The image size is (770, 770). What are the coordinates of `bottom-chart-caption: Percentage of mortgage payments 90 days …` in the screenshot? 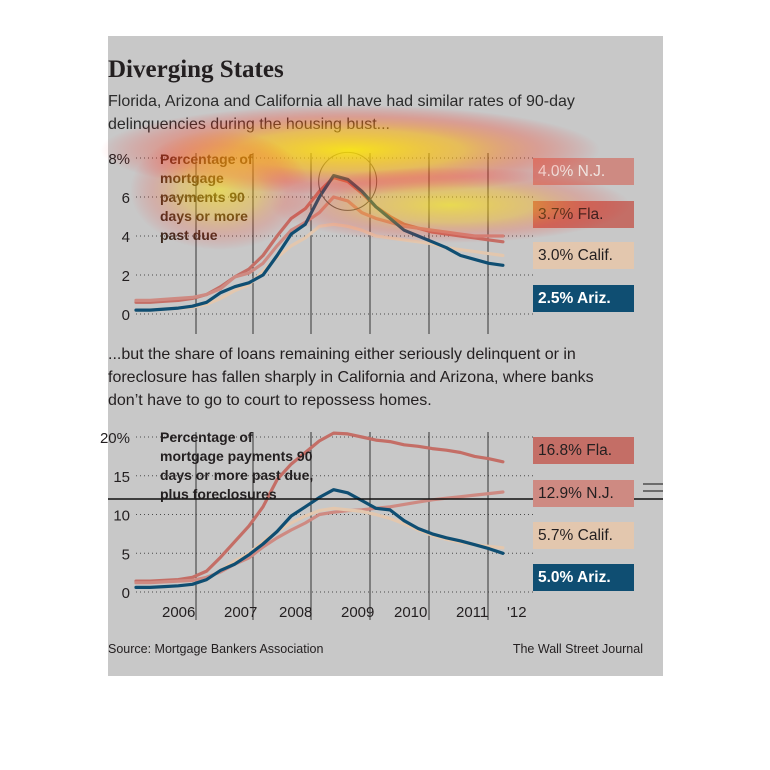 It's located at (237, 465).